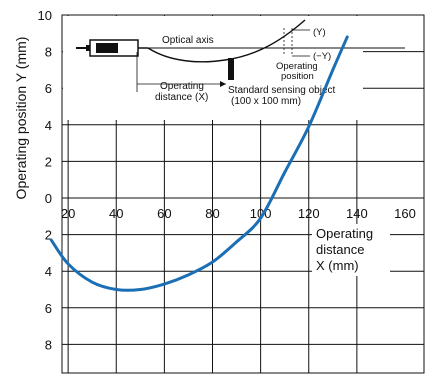 This screenshot has width=435, height=377. Describe the element at coordinates (297, 76) in the screenshot. I see `operating-position-label-2: position` at that location.